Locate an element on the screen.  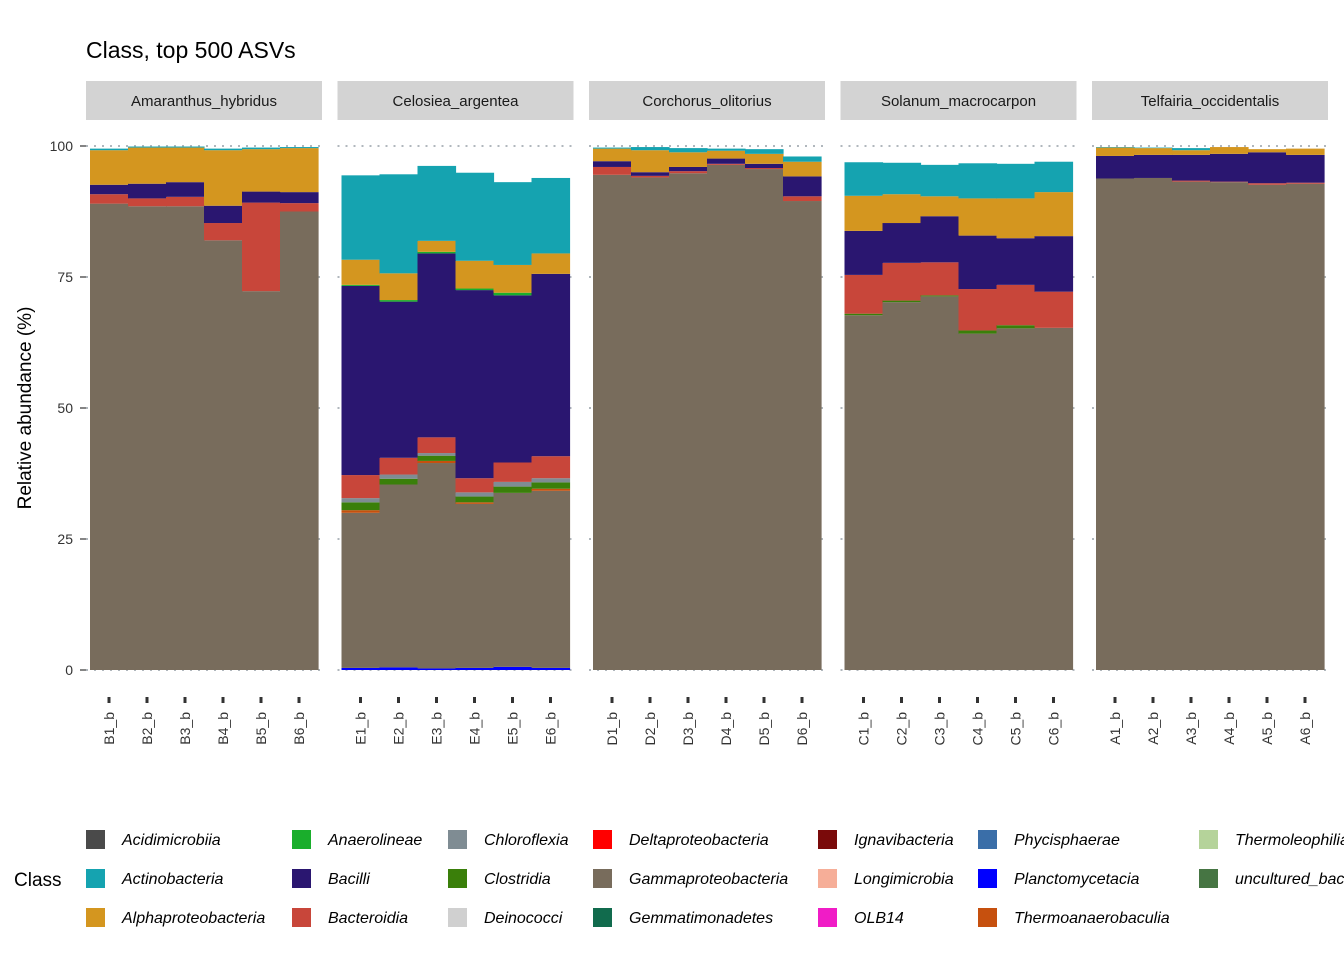
legend-item-clostridia: Clostridia is located at coordinates (499, 878).